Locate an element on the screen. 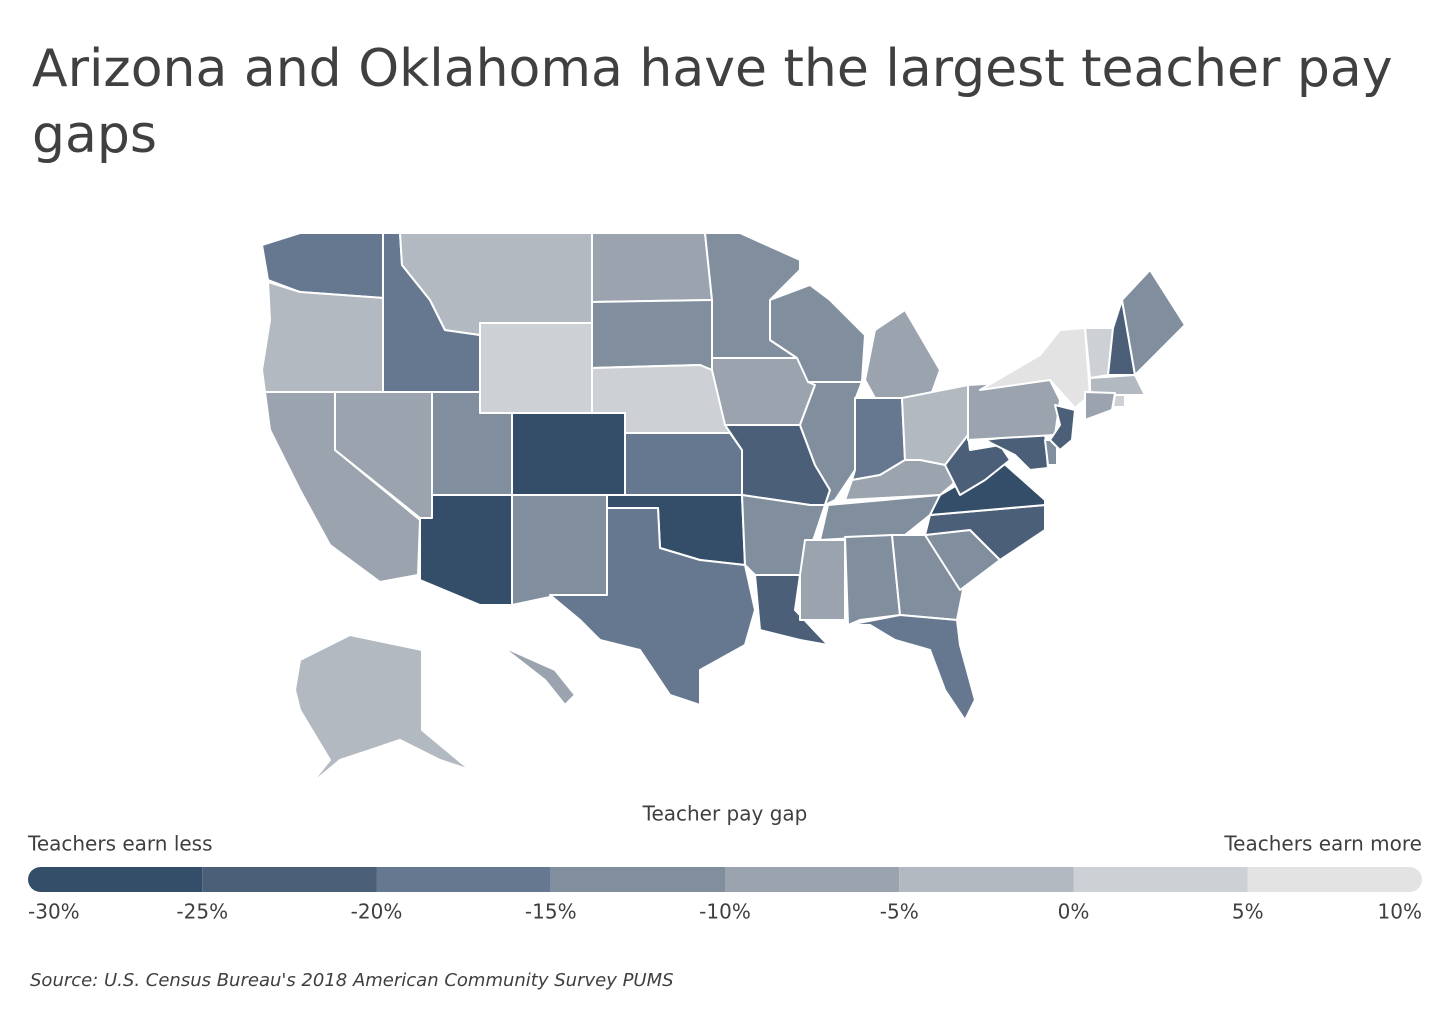  legend-scale is located at coordinates (725, 879).